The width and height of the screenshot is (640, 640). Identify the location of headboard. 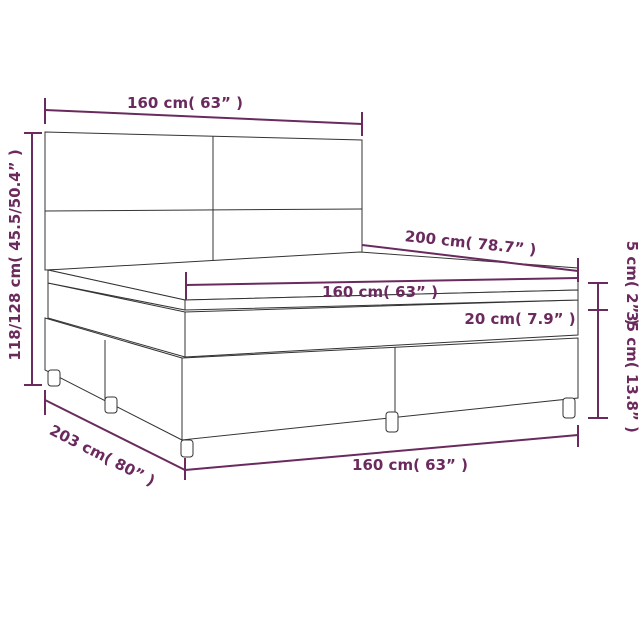
(203, 201).